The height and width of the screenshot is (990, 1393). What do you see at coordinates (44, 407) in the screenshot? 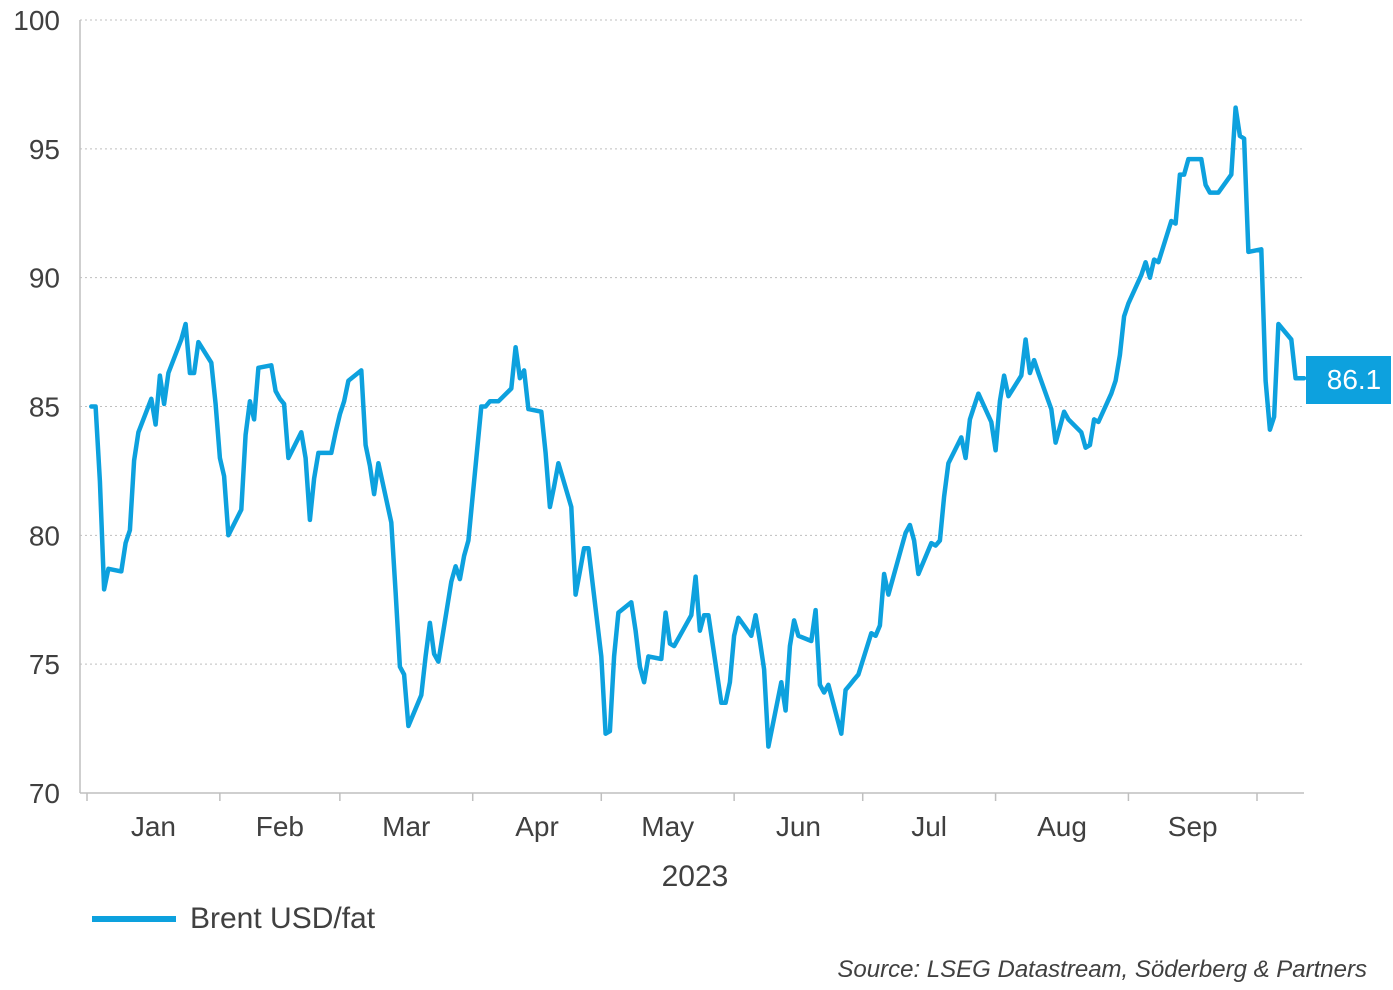
I see `y-tick-label: 85` at bounding box center [44, 407].